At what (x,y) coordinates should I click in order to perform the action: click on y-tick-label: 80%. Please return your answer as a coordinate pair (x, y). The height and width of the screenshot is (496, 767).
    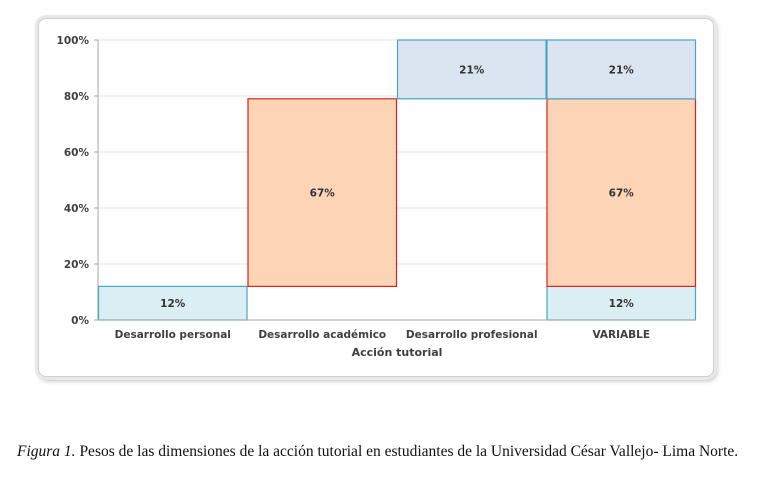
    Looking at the image, I should click on (77, 97).